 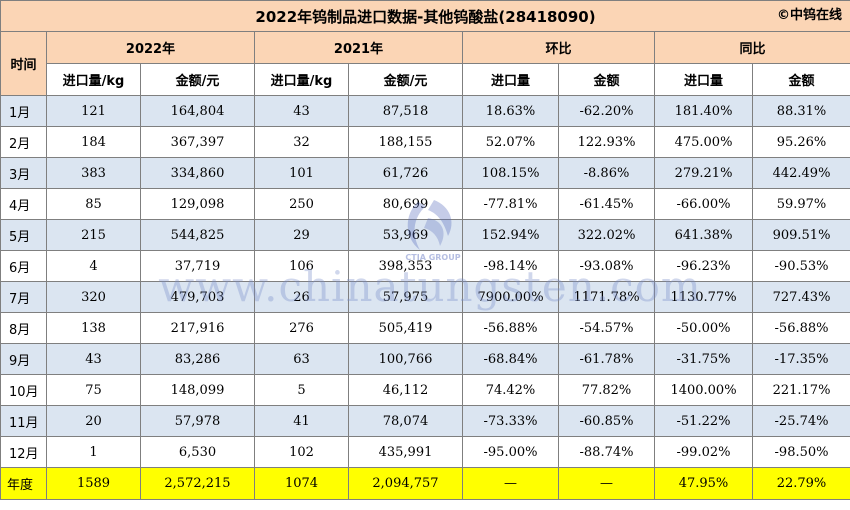 I want to click on yoy-amt-cell: 727.43%, so click(x=800, y=297).